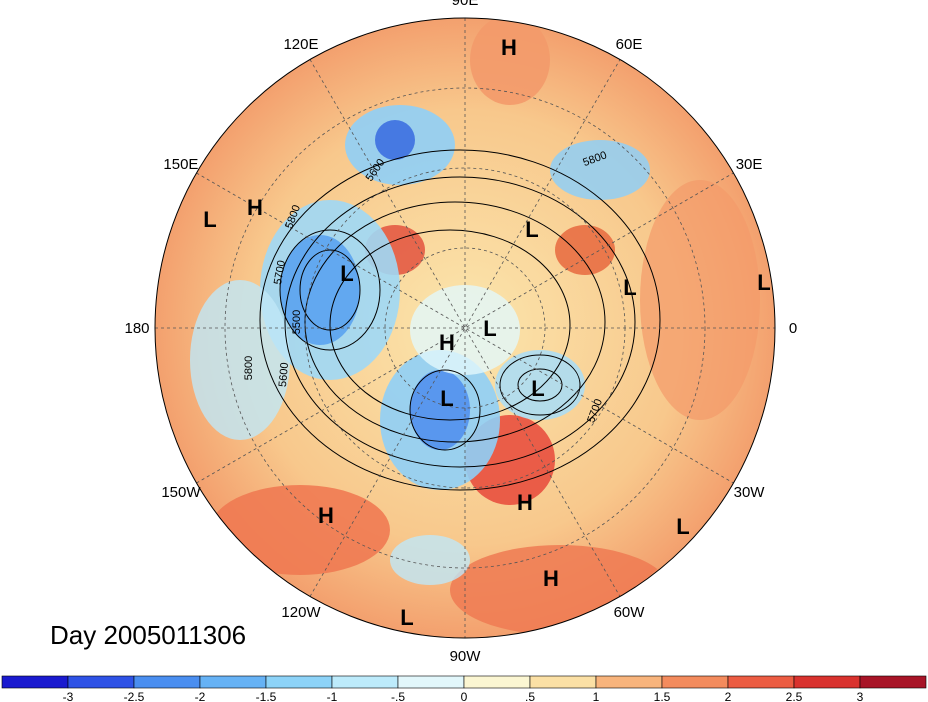  Describe the element at coordinates (332, 696) in the screenshot. I see `colorbar-tick-label: -1` at that location.